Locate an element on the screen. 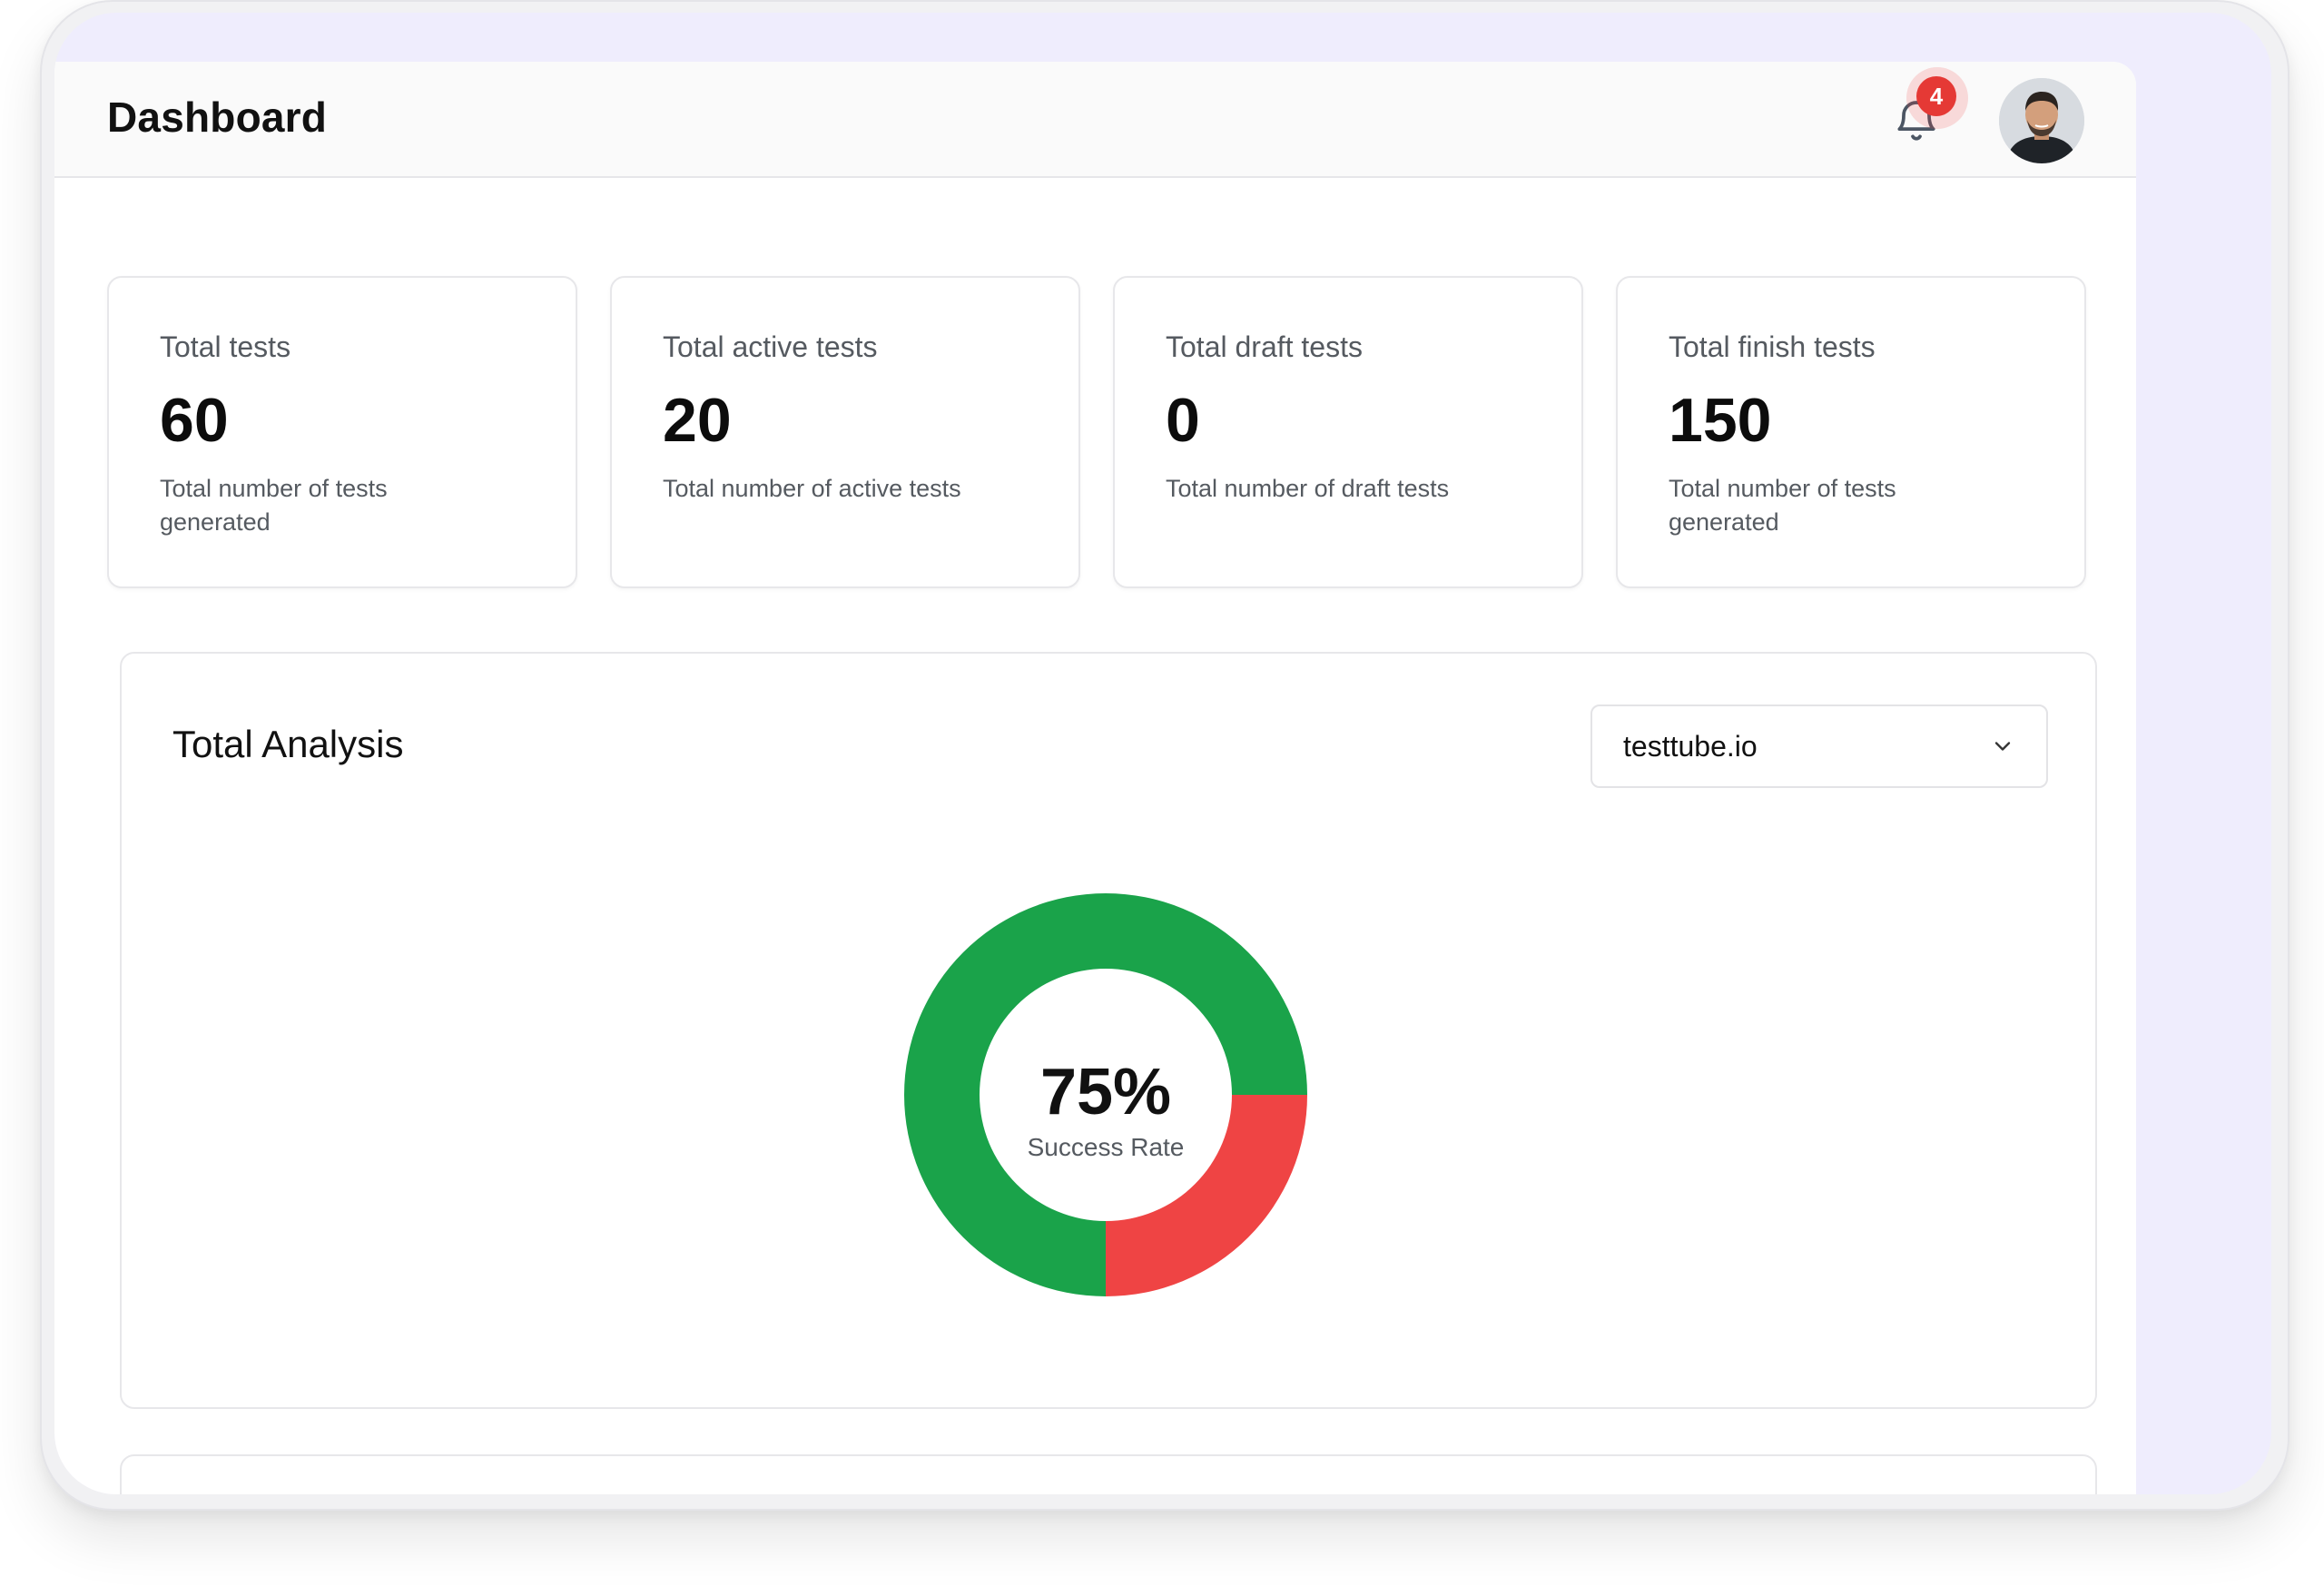  avatar is located at coordinates (2041, 121).